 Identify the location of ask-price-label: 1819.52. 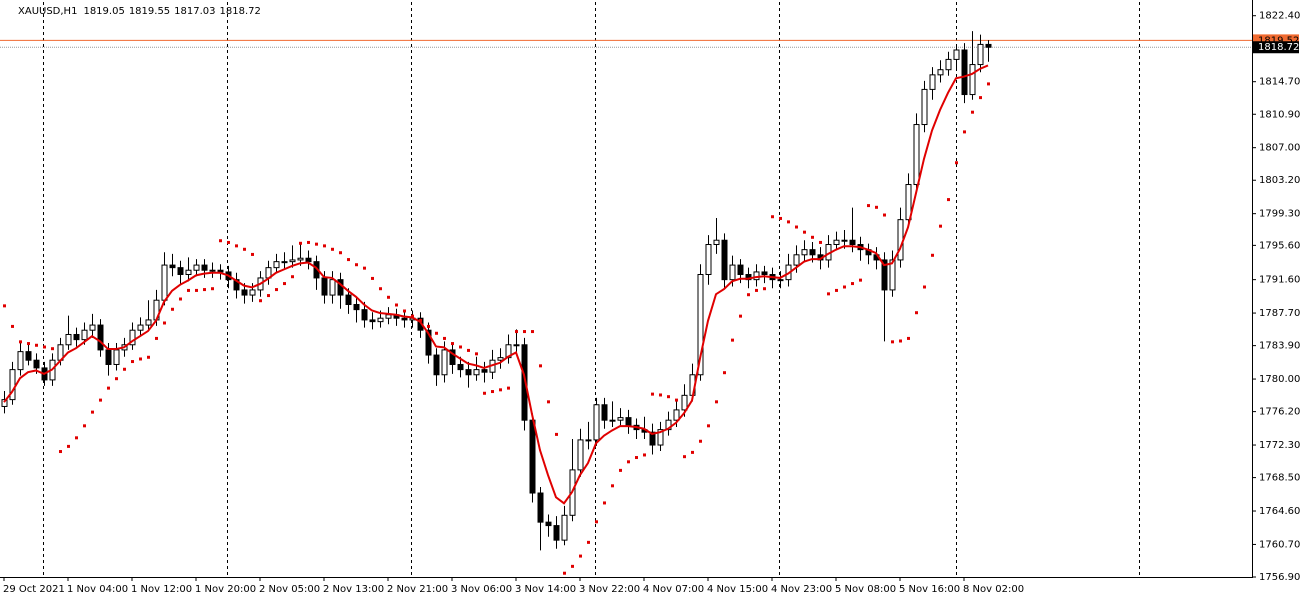
(1278, 40).